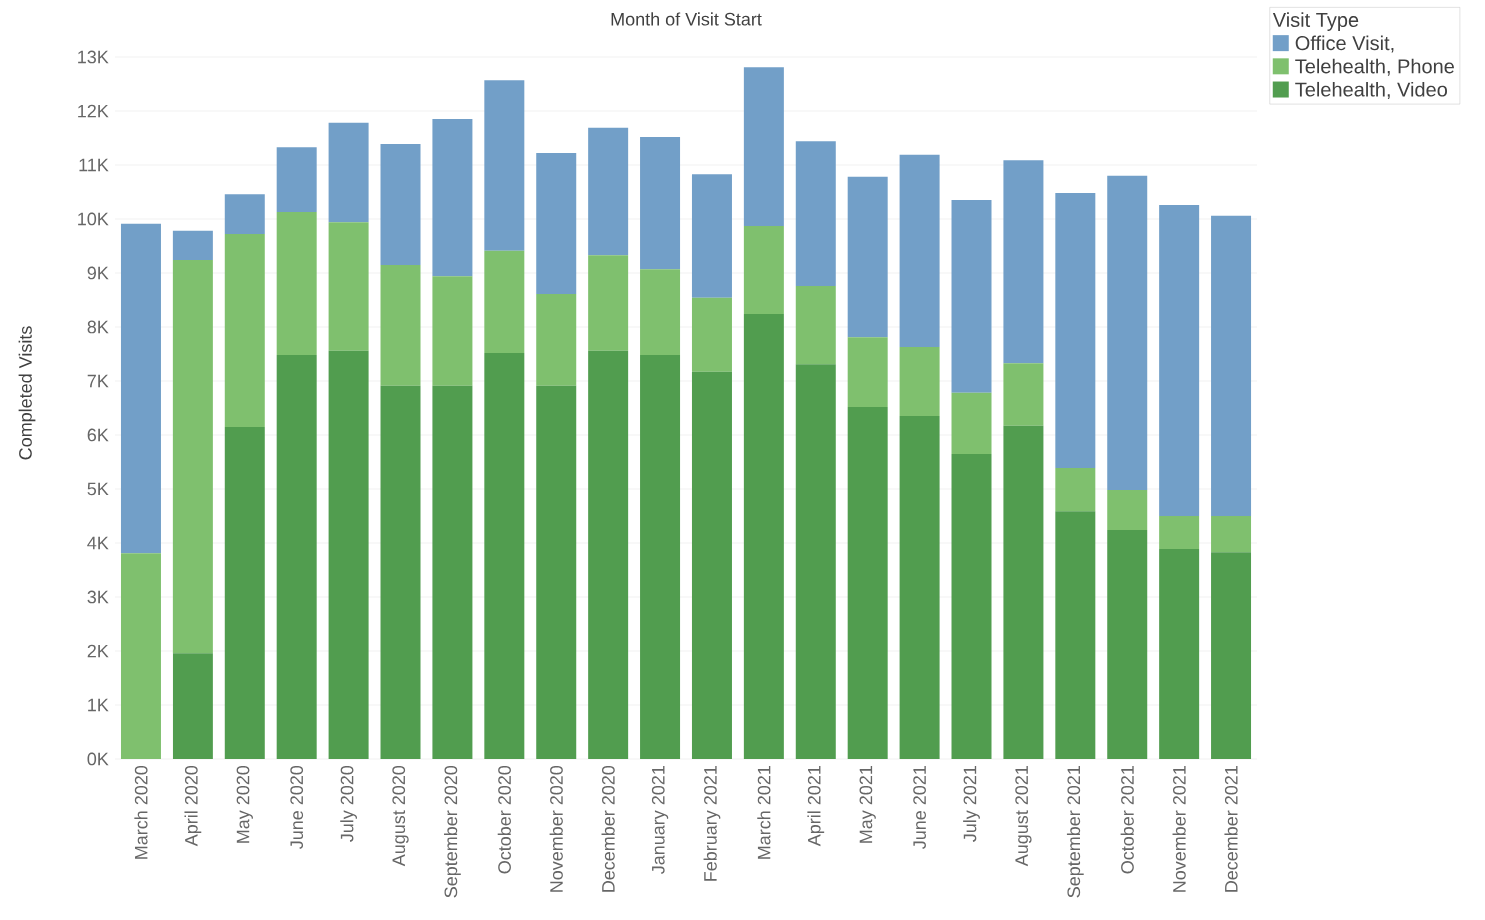 The width and height of the screenshot is (1485, 920). I want to click on x-tick-label: July 2021, so click(971, 804).